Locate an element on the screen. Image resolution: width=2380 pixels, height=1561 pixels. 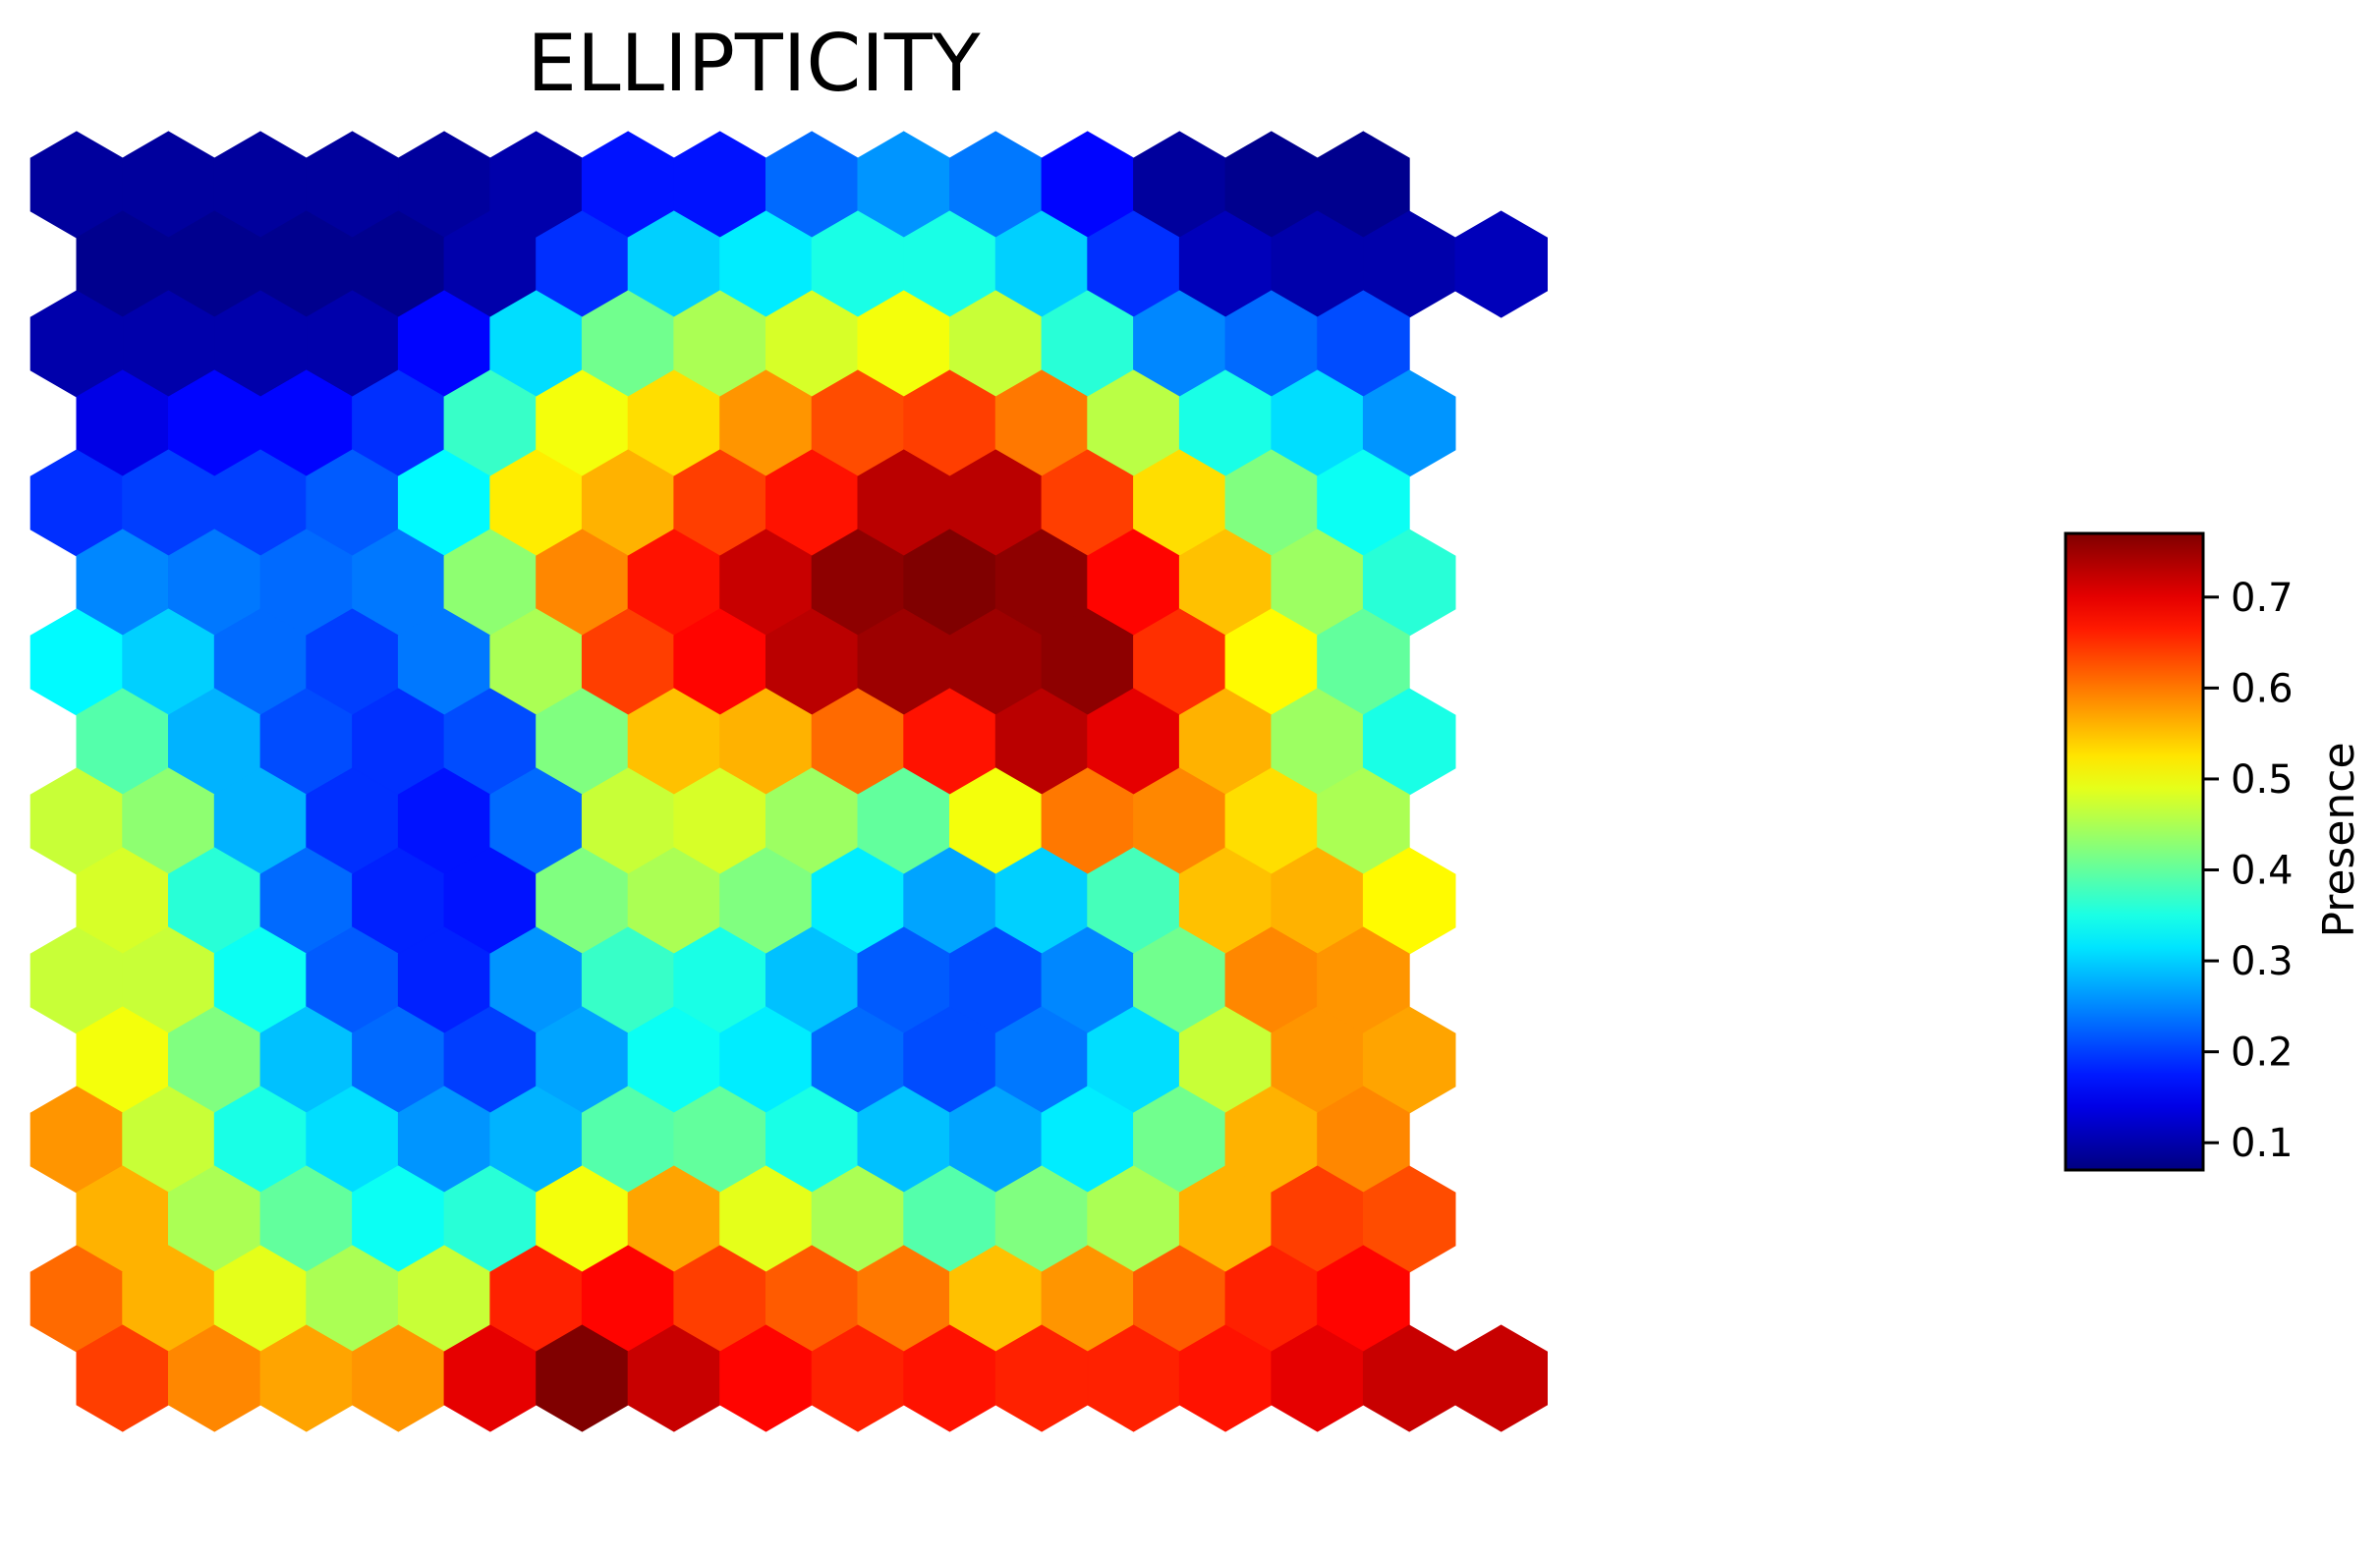
colorbar: 0.1 0.2 0.3 0.4 0.5 0.6 0.7 Presence is located at coordinates (2214, 851).